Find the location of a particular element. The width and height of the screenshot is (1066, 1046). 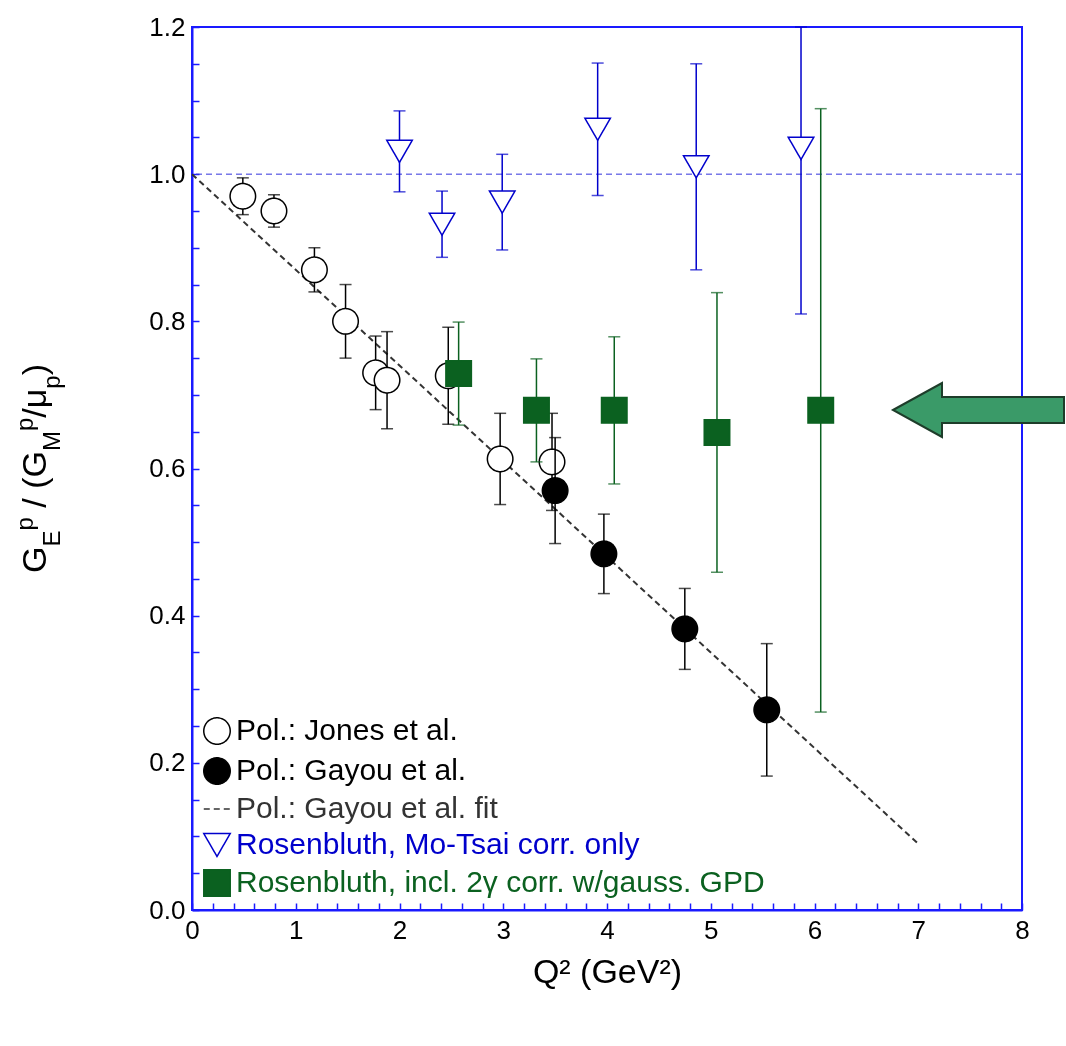

y-tick-label: 0.4 is located at coordinates (167, 615).